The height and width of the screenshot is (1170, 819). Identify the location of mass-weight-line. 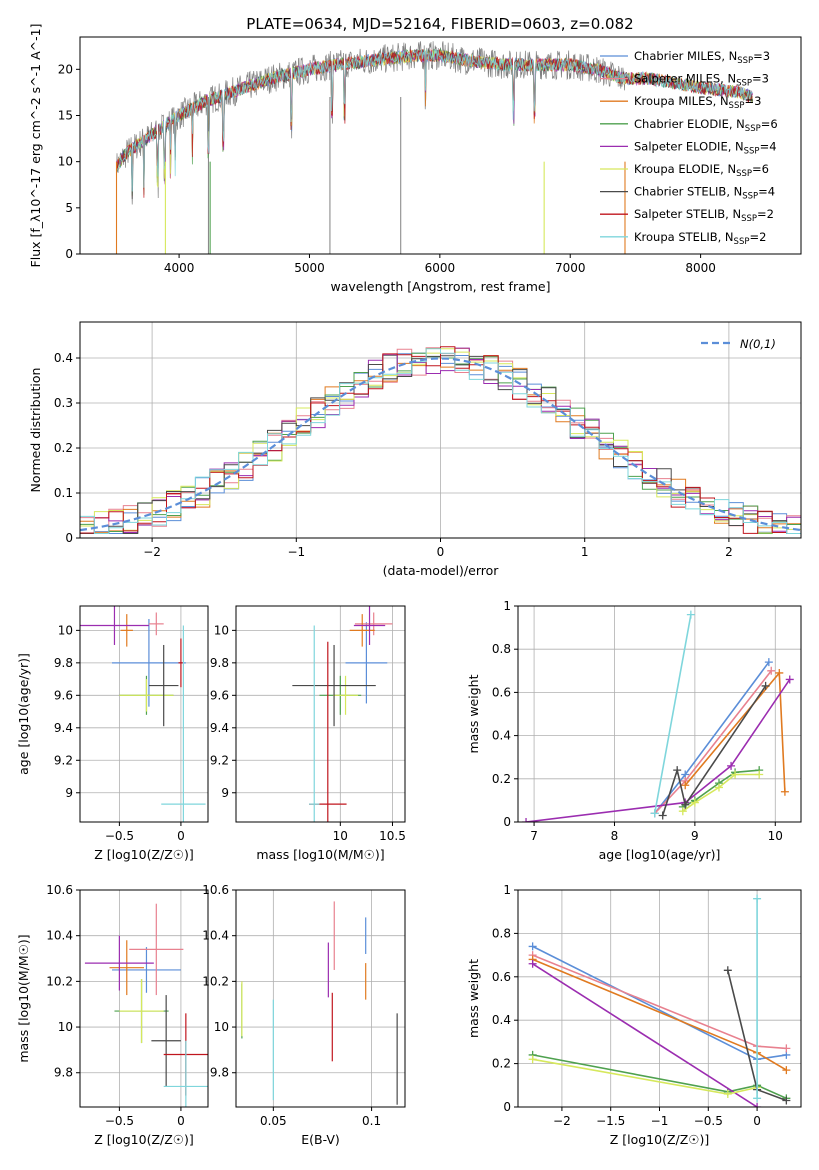
(714, 750).